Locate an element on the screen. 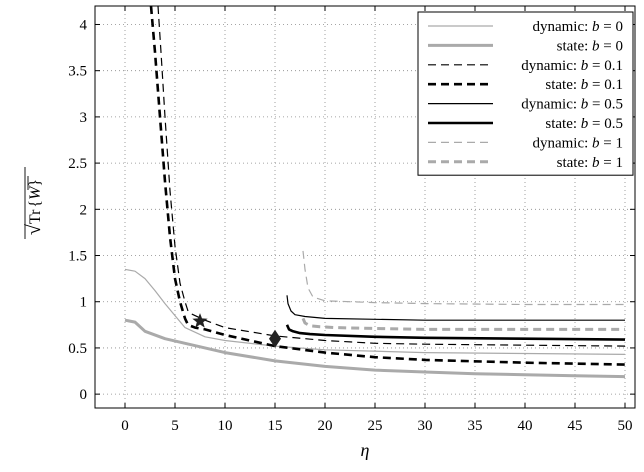  legend-entry-5: state: b = 0.5 is located at coordinates (584, 124).